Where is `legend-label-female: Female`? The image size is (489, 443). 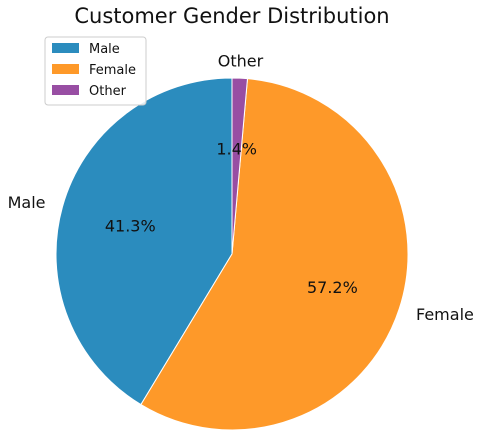 legend-label-female: Female is located at coordinates (112, 70).